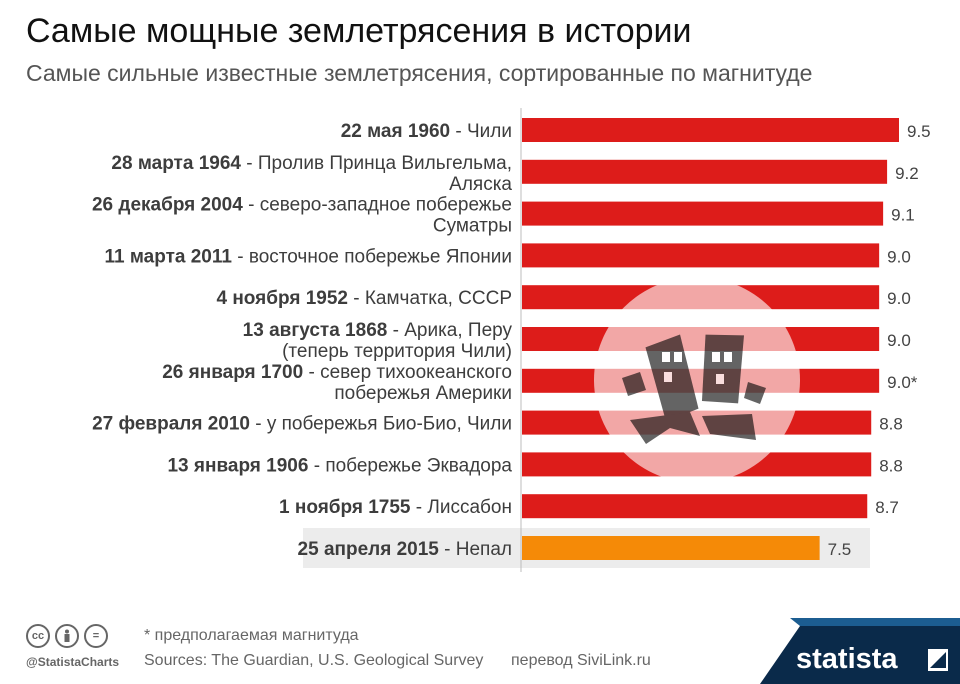 This screenshot has height=684, width=960. What do you see at coordinates (903, 215) in the screenshot?
I see `value-label: 9.1` at bounding box center [903, 215].